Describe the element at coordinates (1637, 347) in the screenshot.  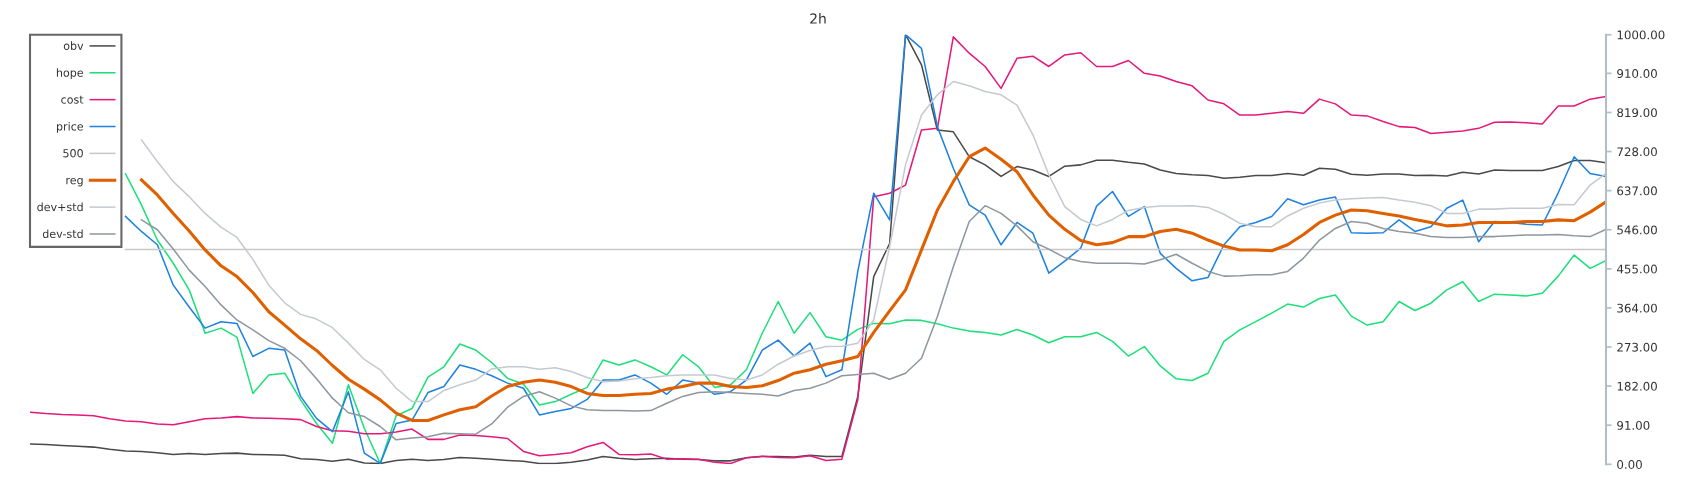
I see `y-tick-label: 273.00` at that location.